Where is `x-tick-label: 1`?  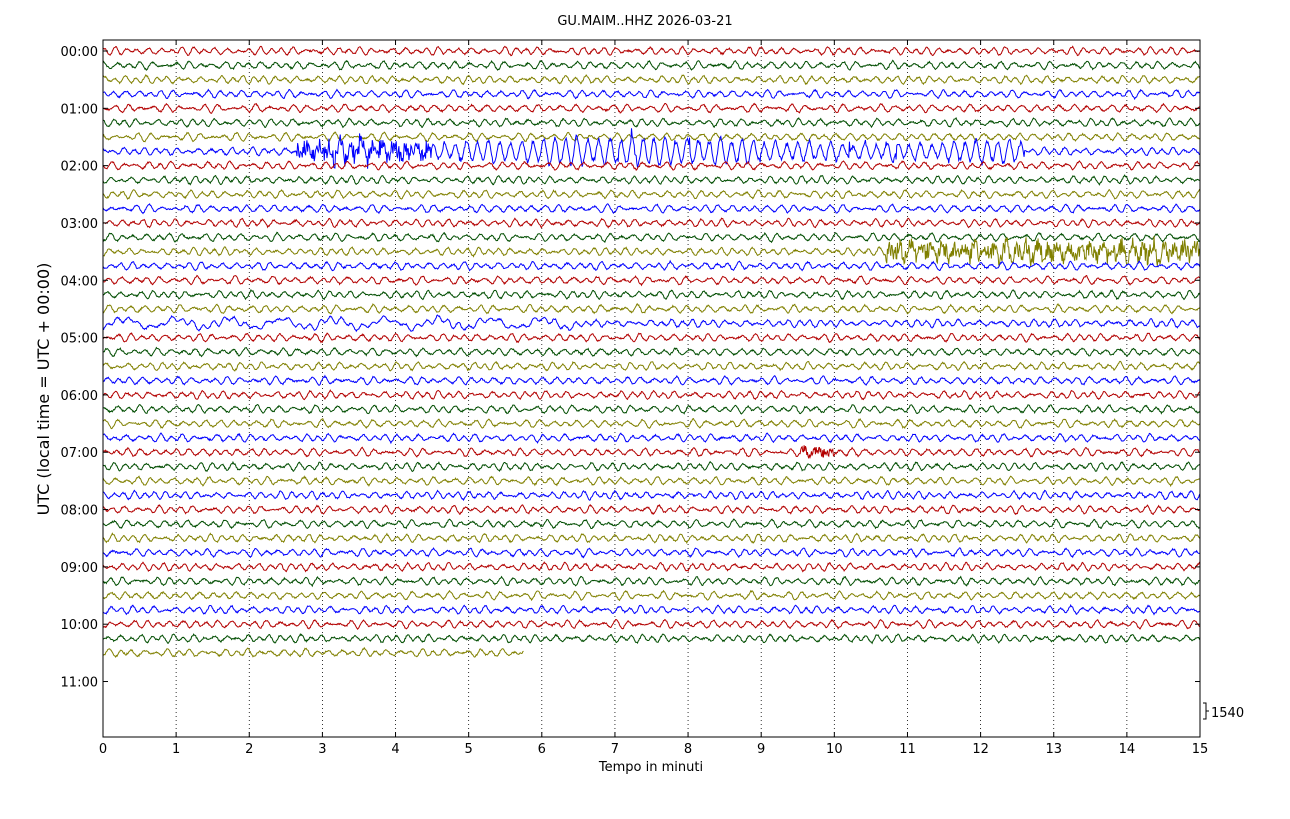
x-tick-label: 1 is located at coordinates (176, 749).